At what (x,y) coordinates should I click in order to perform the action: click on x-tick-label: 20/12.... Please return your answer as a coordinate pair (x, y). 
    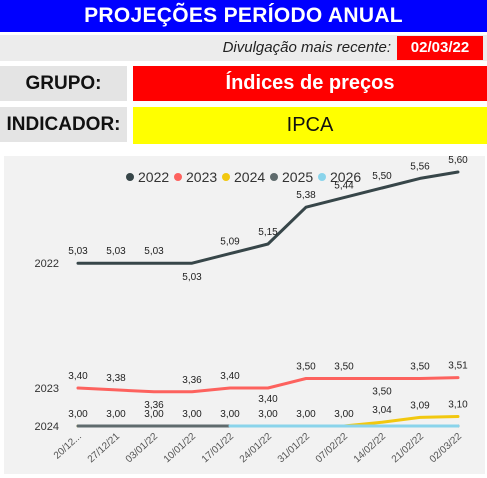
    Looking at the image, I should click on (68, 446).